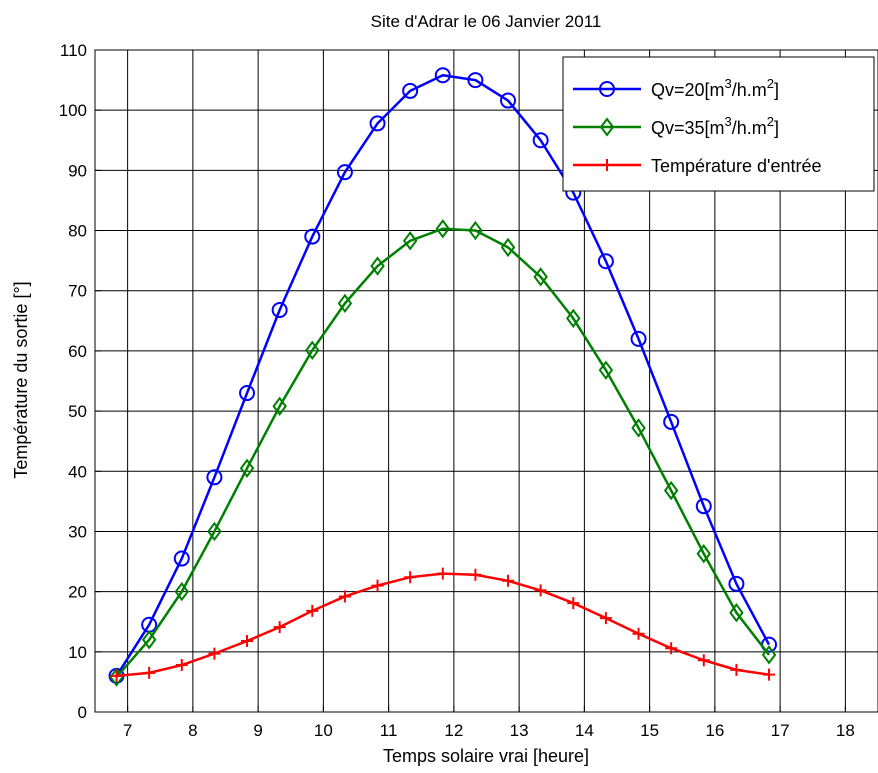 The width and height of the screenshot is (878, 773). I want to click on y-tick-label: 60, so click(77, 351).